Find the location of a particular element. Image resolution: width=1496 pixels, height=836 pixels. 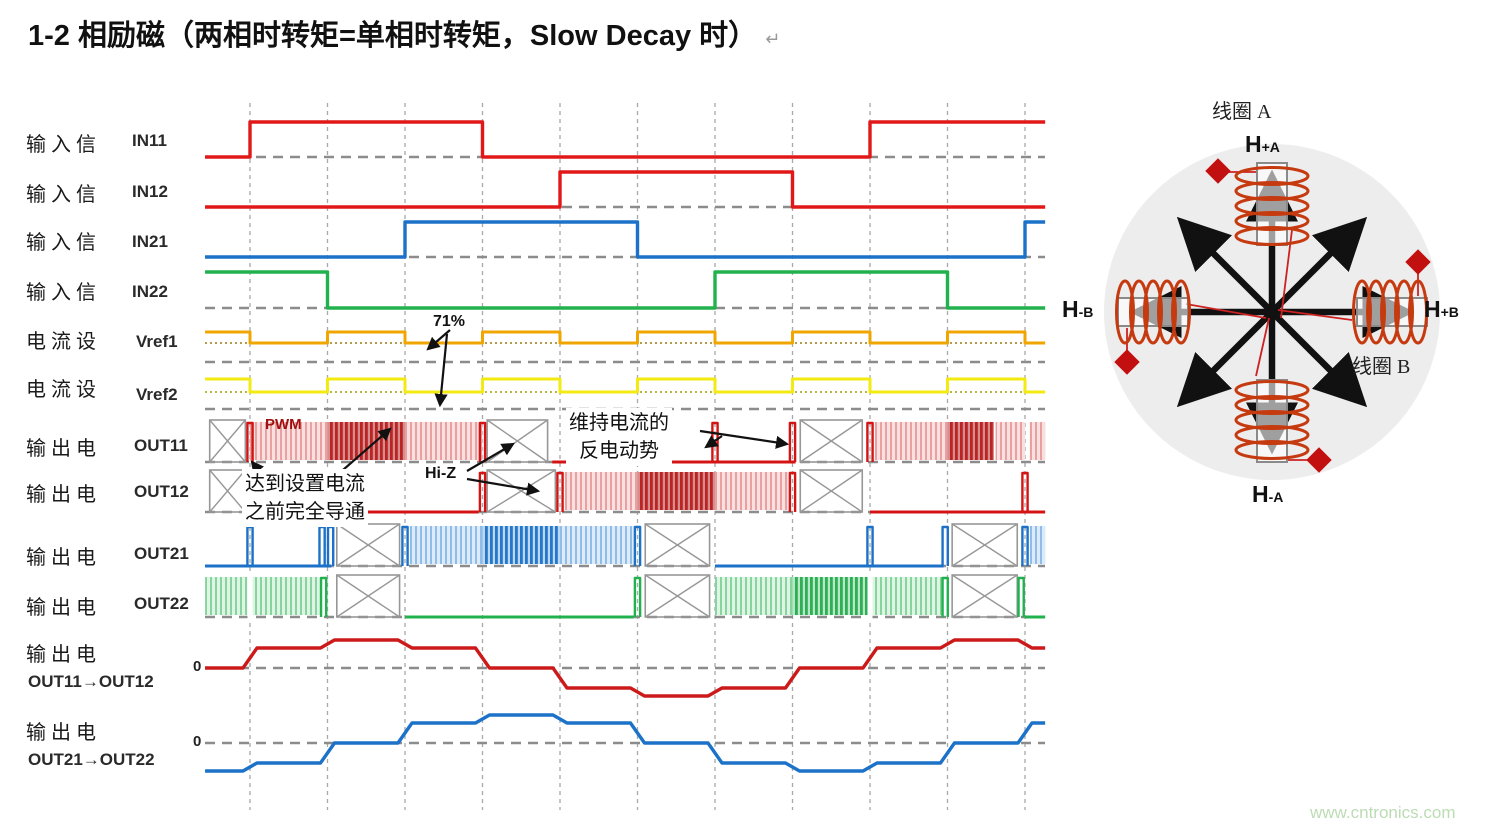

row-label-in11: IN11 is located at coordinates (149, 140).